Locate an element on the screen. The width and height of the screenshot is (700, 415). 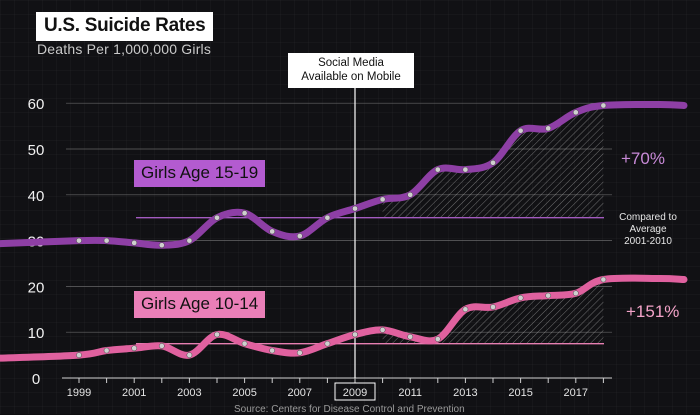
y-tick-label: 10 is located at coordinates (36, 333).